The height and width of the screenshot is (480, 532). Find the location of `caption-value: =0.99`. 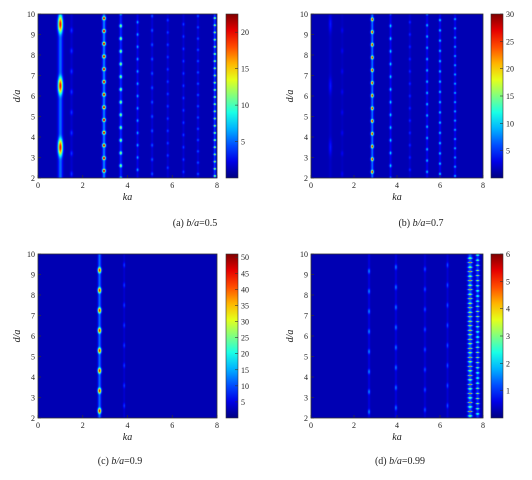

caption-value: =0.99 is located at coordinates (413, 461).